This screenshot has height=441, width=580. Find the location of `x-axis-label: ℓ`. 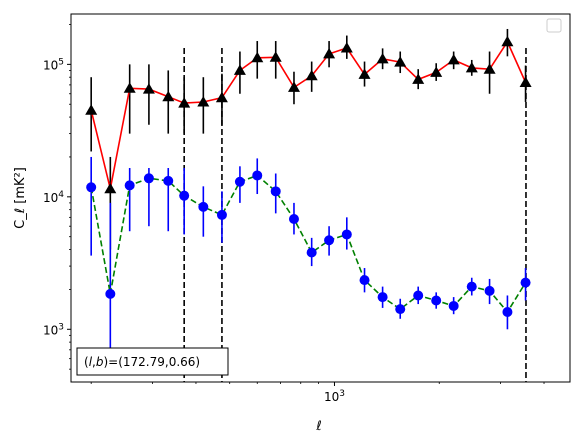

x-axis-label: ℓ is located at coordinates (318, 426).